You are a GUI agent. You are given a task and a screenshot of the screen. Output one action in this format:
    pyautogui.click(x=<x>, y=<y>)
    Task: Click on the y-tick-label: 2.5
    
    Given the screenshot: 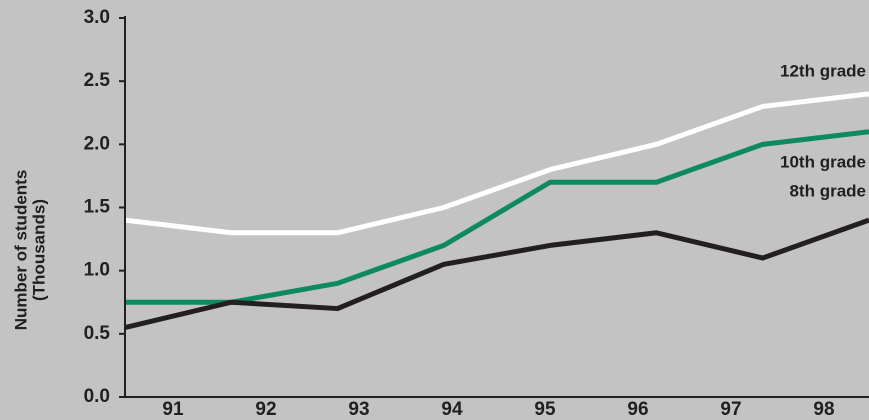 What is the action you would take?
    pyautogui.click(x=97, y=80)
    